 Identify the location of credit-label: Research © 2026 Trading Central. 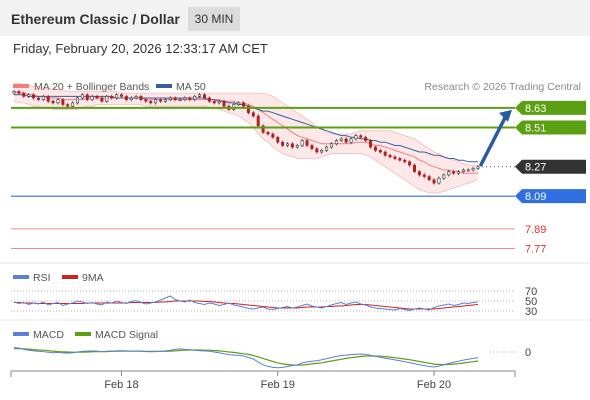
(502, 87).